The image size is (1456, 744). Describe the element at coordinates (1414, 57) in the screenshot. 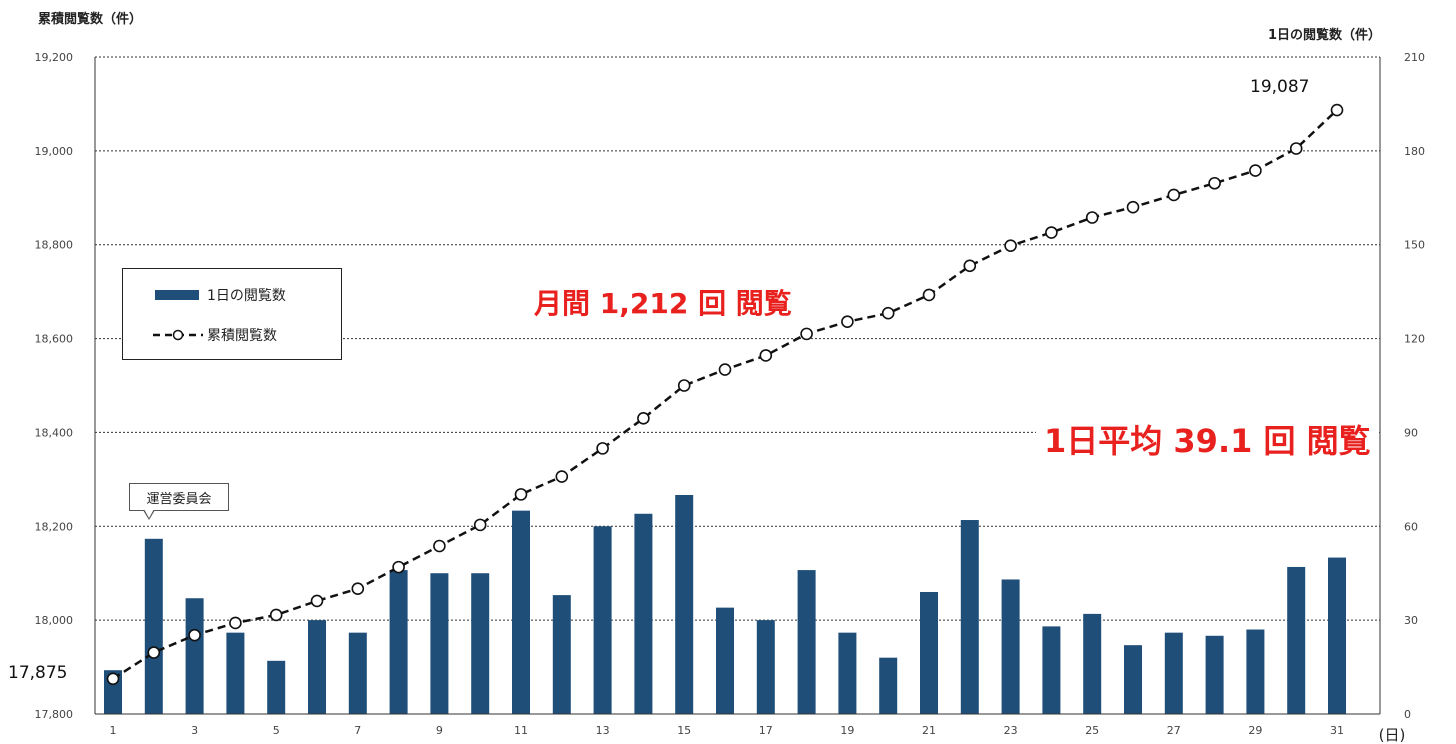

I see `y-right-tick-label: 210` at that location.